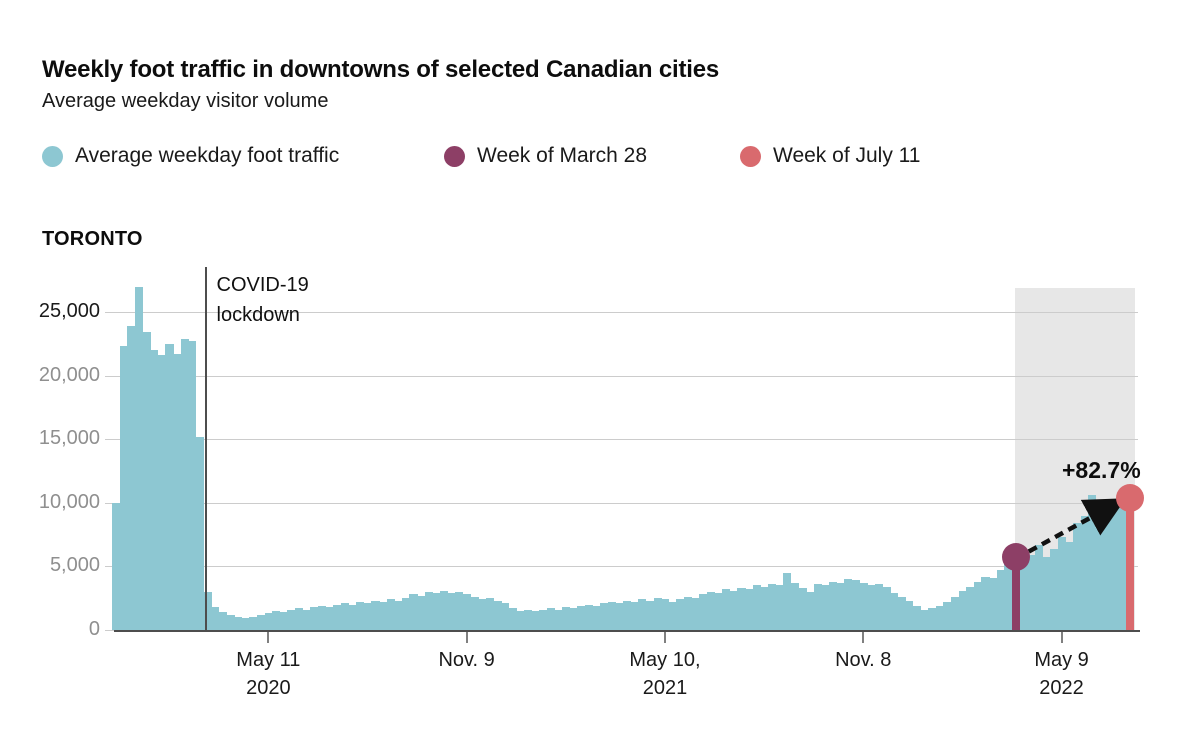 This screenshot has width=1200, height=736. Describe the element at coordinates (69, 501) in the screenshot. I see `y-axis-label-10000: 10,000` at that location.